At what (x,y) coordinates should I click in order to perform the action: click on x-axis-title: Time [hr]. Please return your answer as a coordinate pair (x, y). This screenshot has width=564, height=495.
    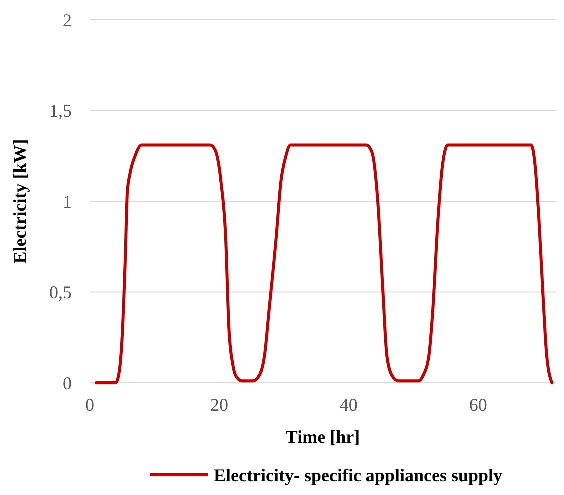
    Looking at the image, I should click on (323, 437).